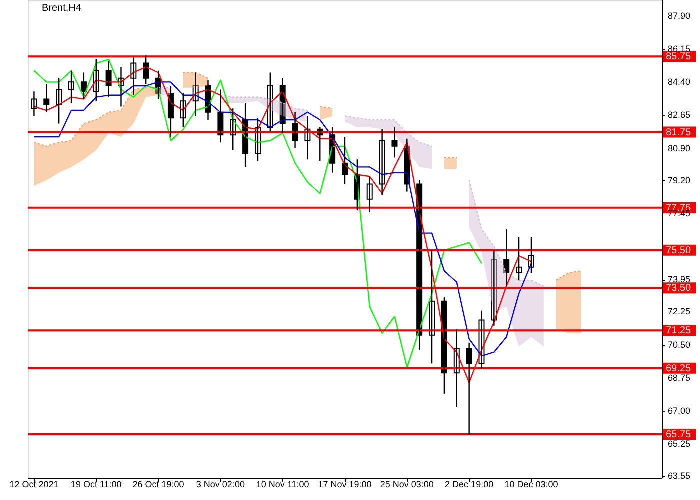 Image resolution: width=700 pixels, height=500 pixels. What do you see at coordinates (679, 288) in the screenshot?
I see `ref-line-label: 73.50` at bounding box center [679, 288].